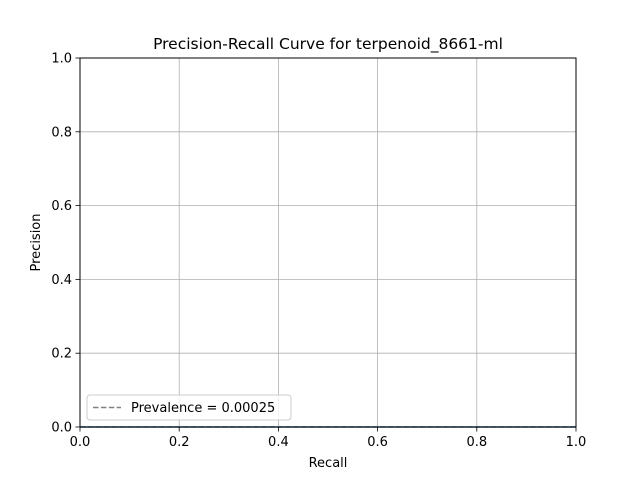  I want to click on x-axis-label: Recall, so click(328, 463).